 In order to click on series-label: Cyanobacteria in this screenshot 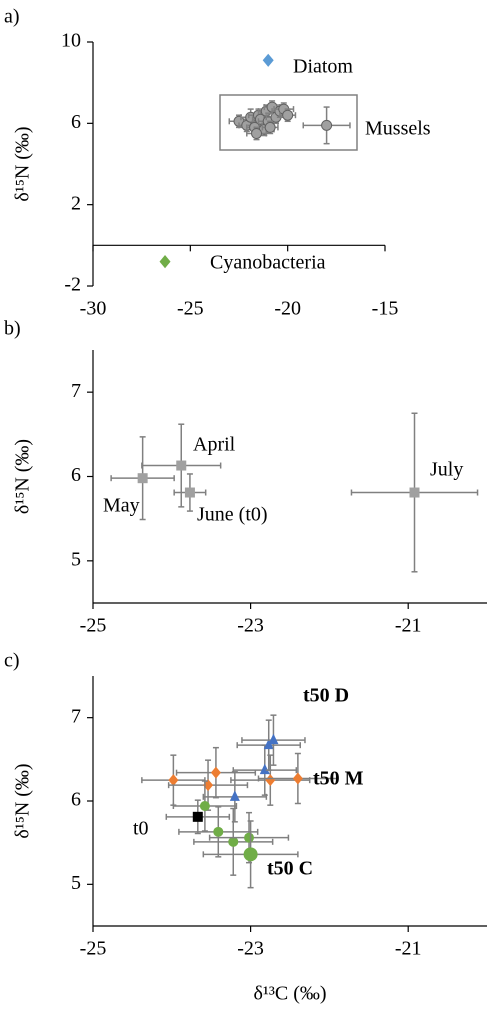, I will do `click(268, 263)`.